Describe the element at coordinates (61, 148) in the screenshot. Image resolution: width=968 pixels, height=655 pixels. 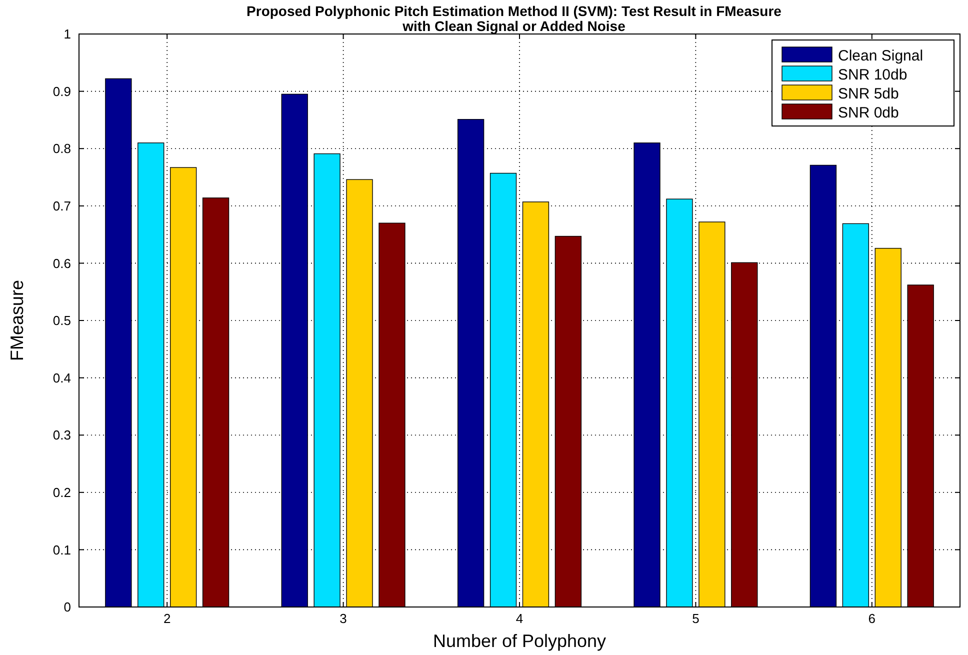
I see `y-tick-label: 0.8` at that location.